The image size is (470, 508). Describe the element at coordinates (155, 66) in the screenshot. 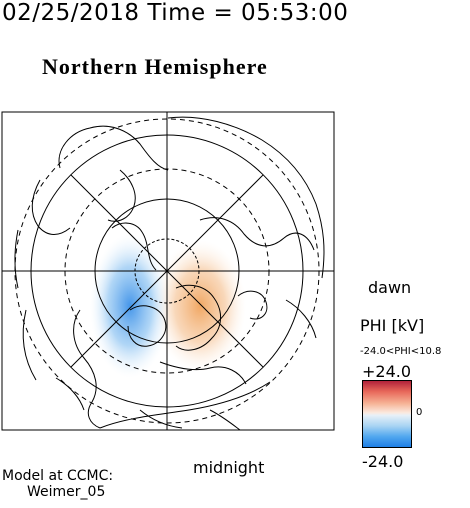

I see `hemisphere-title: Northern Hemisphere` at that location.